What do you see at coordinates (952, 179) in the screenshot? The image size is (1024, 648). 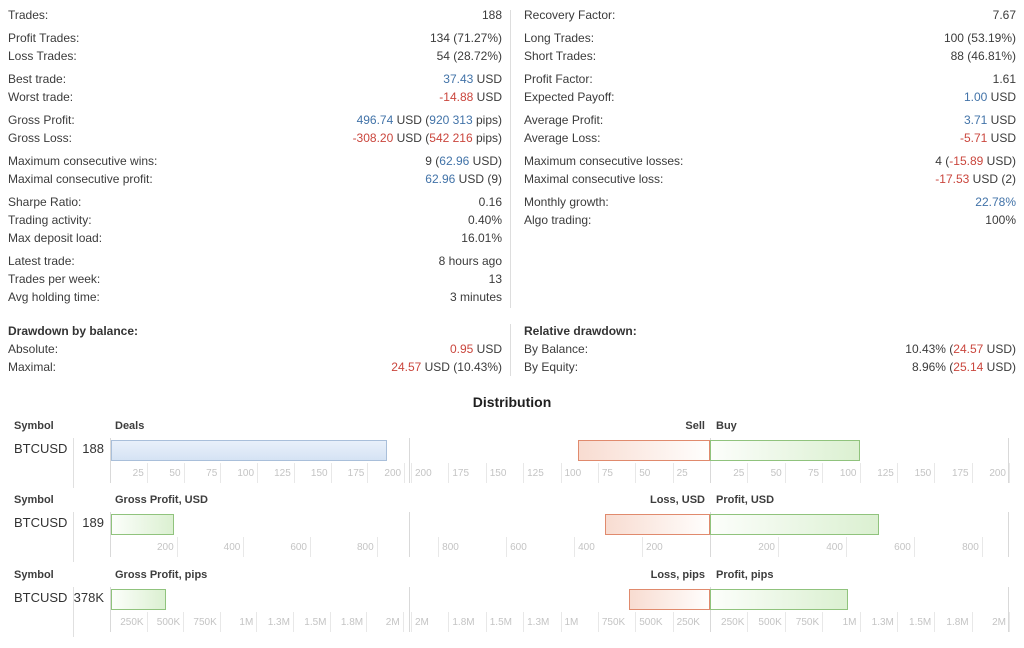 I see `stat-value-segment: -17.53` at bounding box center [952, 179].